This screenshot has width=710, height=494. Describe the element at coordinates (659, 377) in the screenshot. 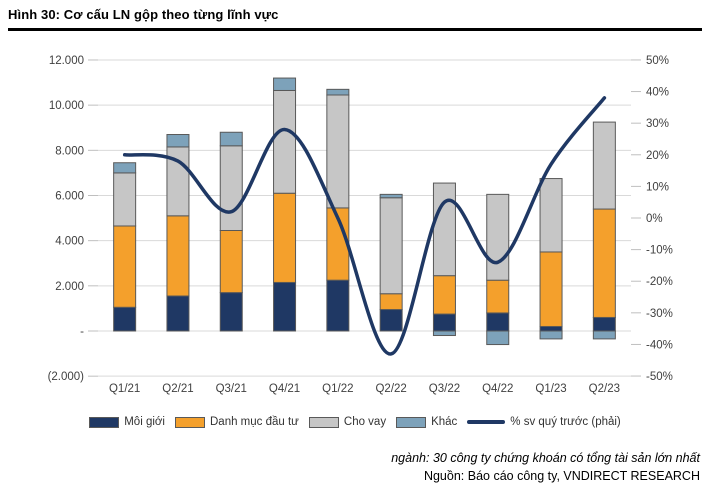

I see `right-axis-label: -50%` at that location.